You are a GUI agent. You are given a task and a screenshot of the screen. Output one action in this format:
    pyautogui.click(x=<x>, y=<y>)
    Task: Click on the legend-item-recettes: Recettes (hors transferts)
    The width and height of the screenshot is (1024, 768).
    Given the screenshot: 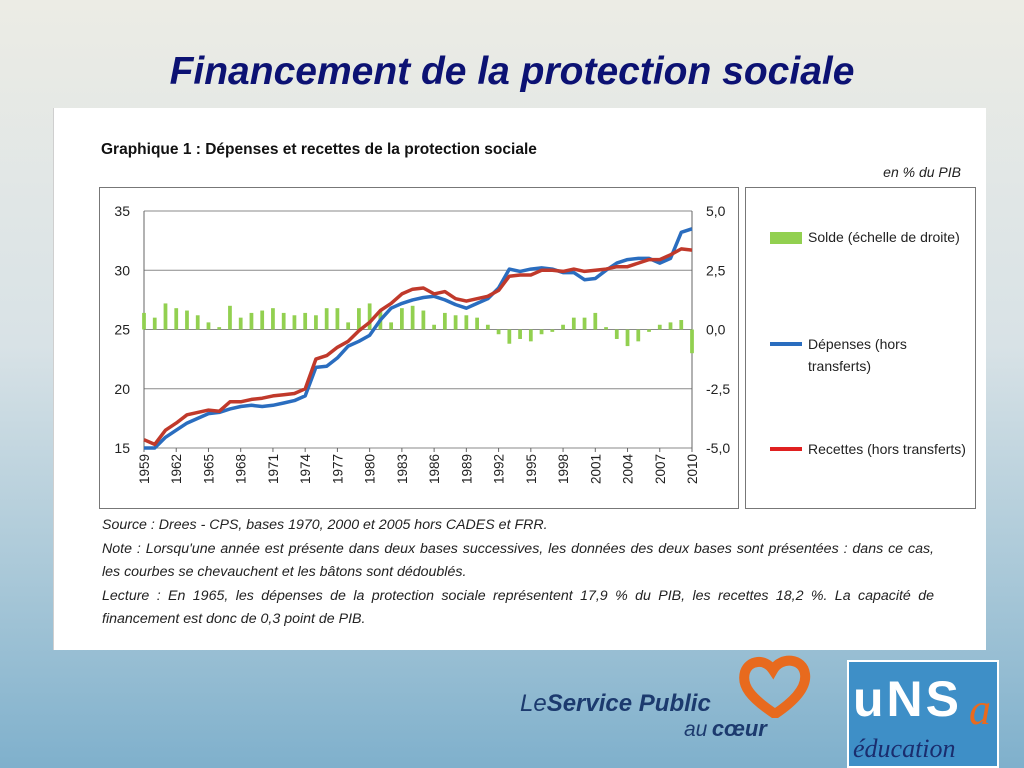 What is the action you would take?
    pyautogui.click(x=869, y=449)
    